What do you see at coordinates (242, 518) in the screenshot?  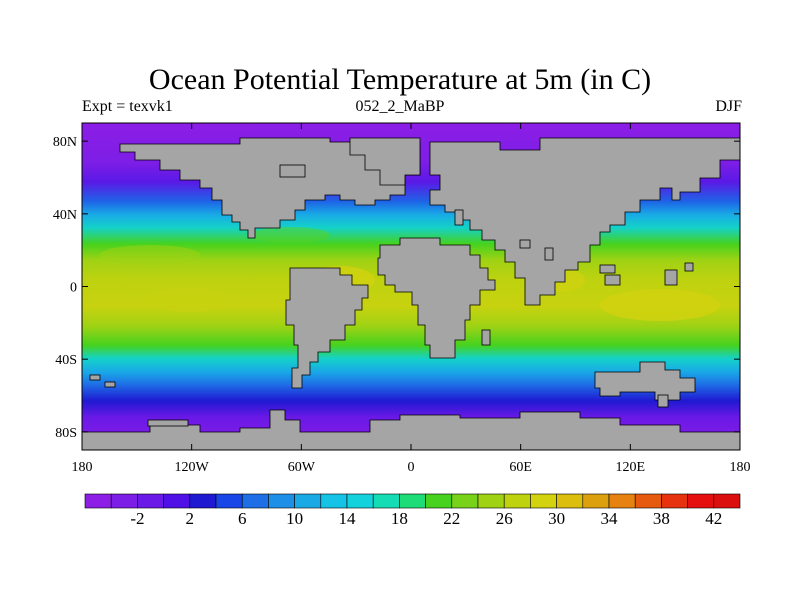 I see `colorbar-label: 6` at bounding box center [242, 518].